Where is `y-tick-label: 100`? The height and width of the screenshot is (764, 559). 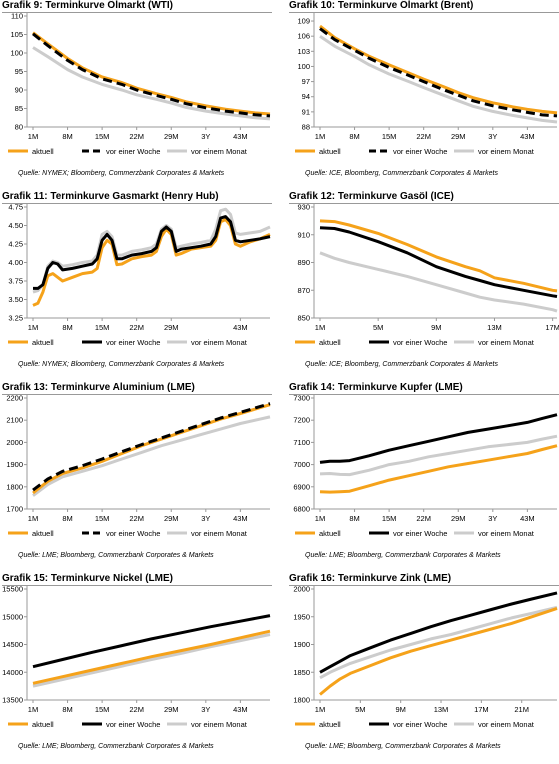
y-tick-label: 100 is located at coordinates (303, 66).